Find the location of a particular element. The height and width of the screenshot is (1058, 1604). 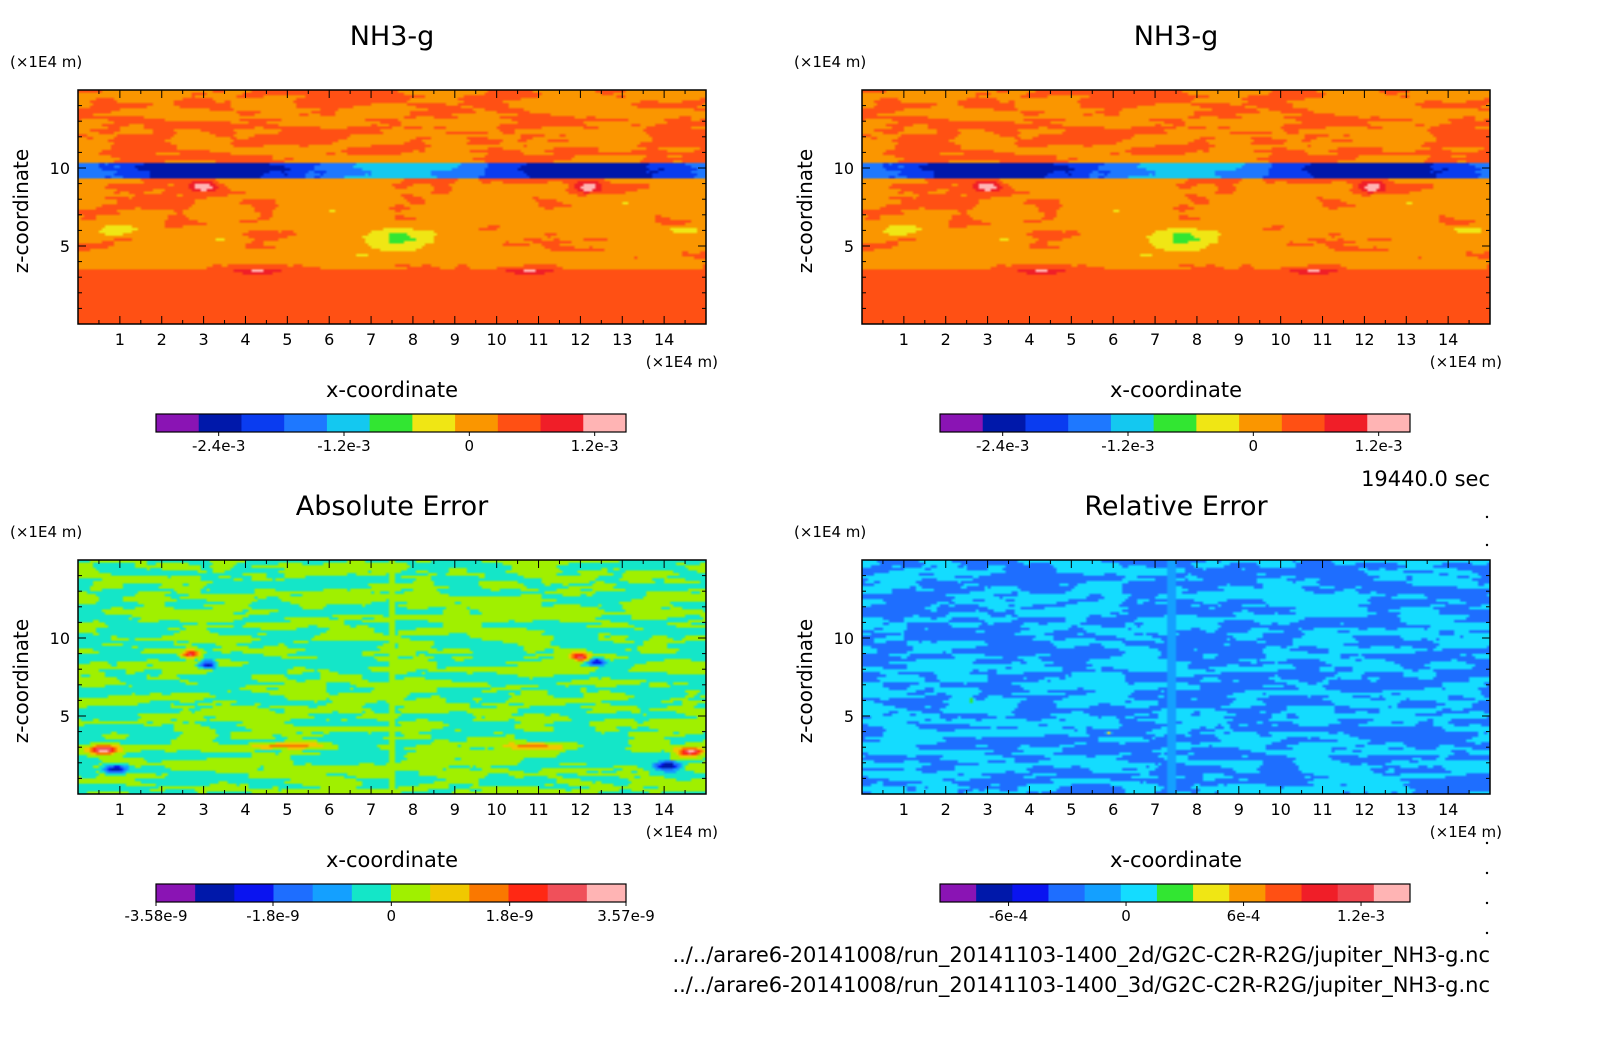

colorbar-frame is located at coordinates (391, 423).